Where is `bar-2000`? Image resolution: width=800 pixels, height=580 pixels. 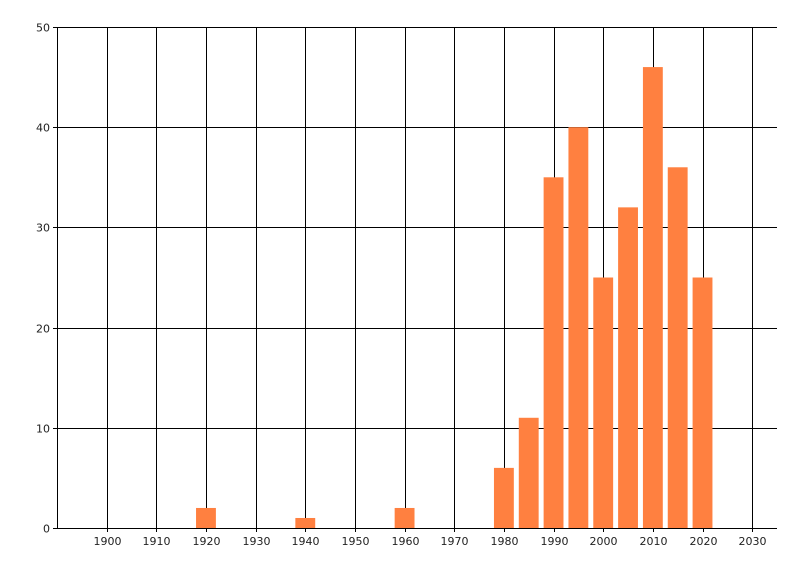 bar-2000 is located at coordinates (603, 402).